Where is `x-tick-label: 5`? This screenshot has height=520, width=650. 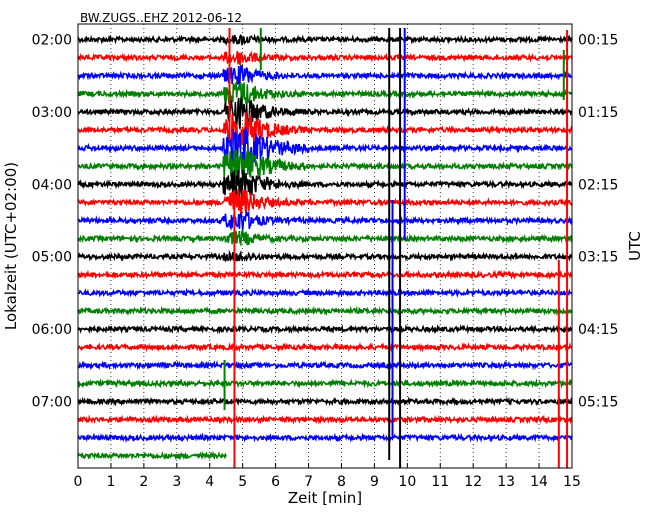 x-tick-label: 5 is located at coordinates (242, 482).